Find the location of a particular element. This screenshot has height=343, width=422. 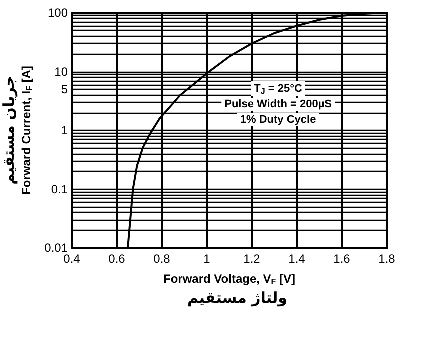

text: جریان مستقیم is located at coordinates (9, 130).